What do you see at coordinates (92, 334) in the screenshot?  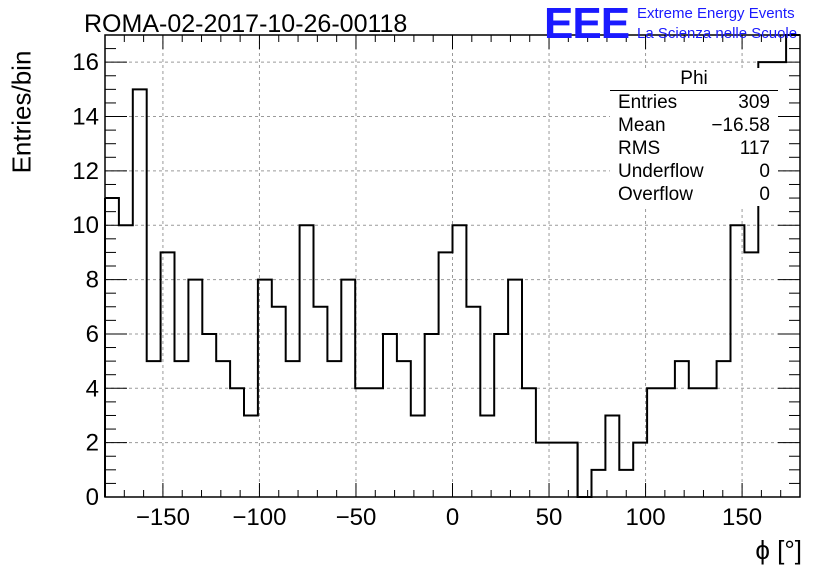 I see `y-tick-label: 6` at bounding box center [92, 334].